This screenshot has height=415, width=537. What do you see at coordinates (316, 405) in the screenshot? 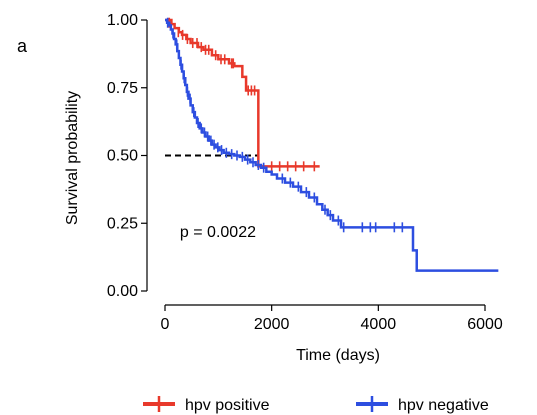
I see `legend: hpv positive hpv negative` at bounding box center [316, 405].